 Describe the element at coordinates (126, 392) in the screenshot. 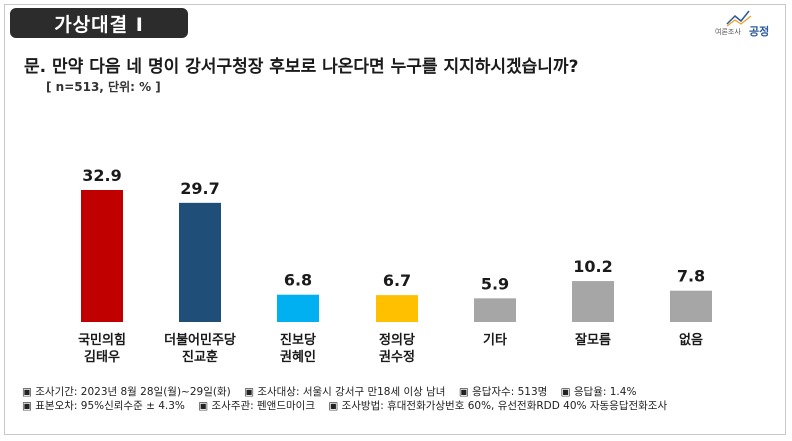

I see `note-period: ▣ 조사기간: 2023년 8월 28일(월)~29일(화)` at that location.